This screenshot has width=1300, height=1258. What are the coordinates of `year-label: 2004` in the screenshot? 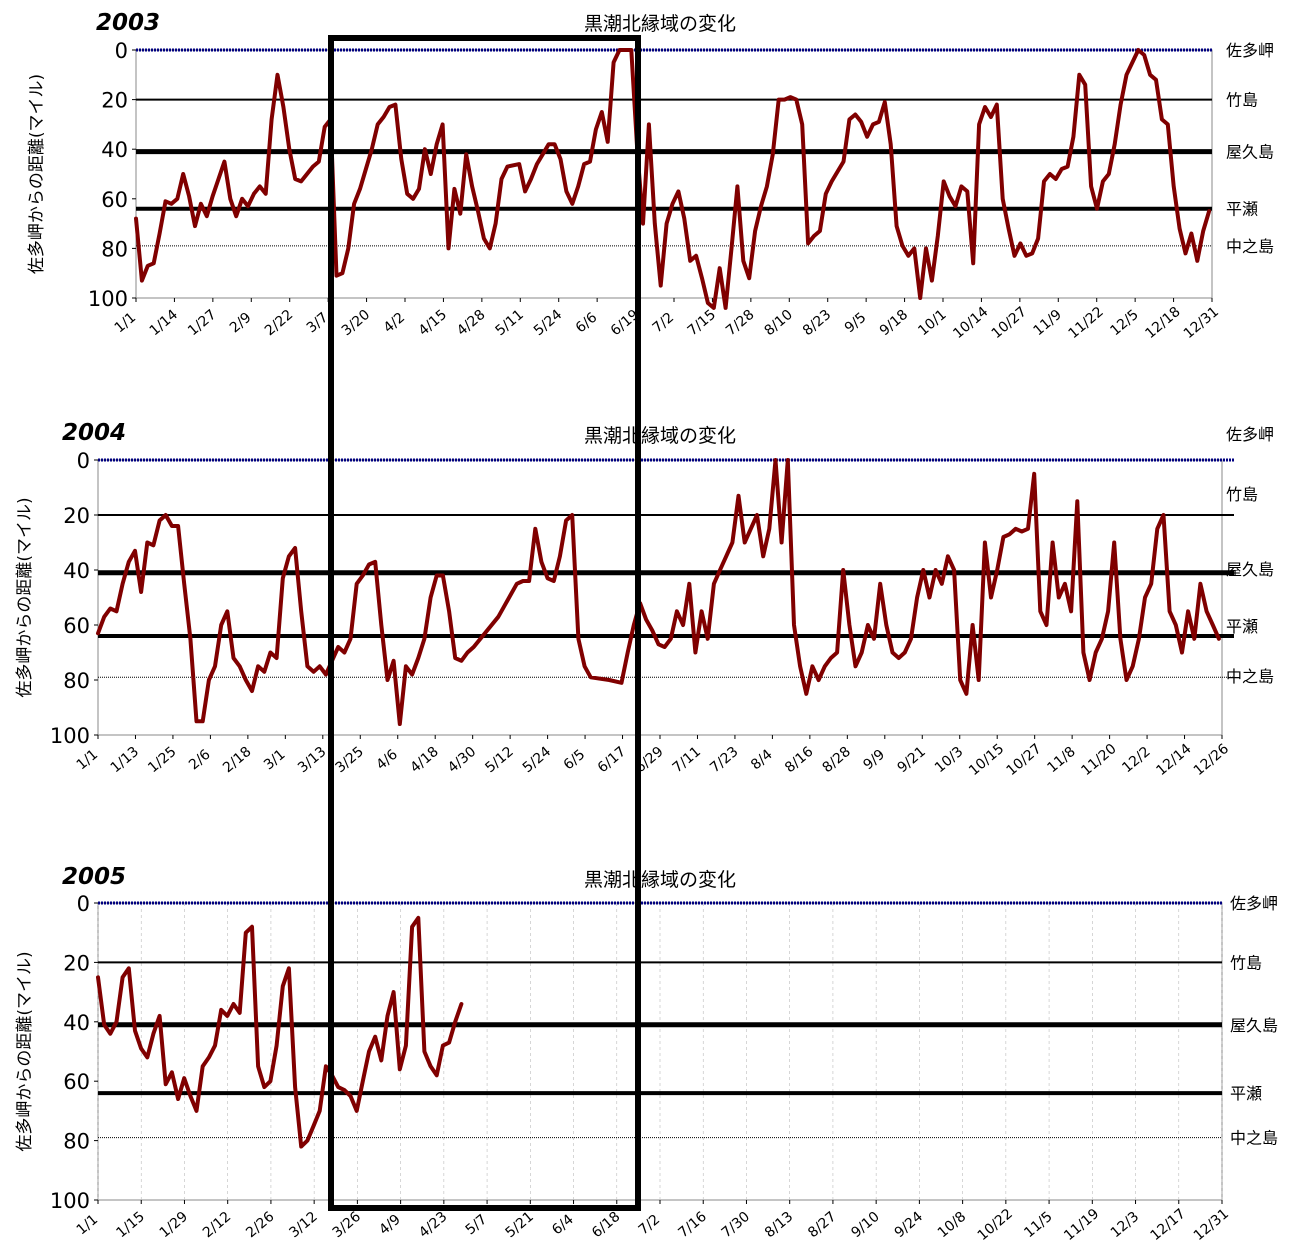 It's located at (94, 433).